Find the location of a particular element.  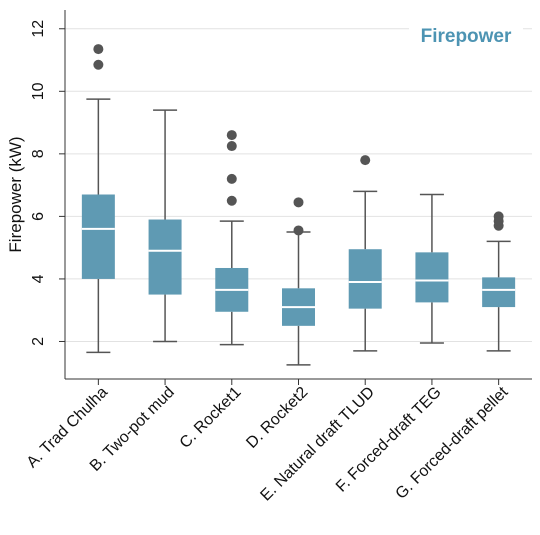

title-background is located at coordinates (466, 35).